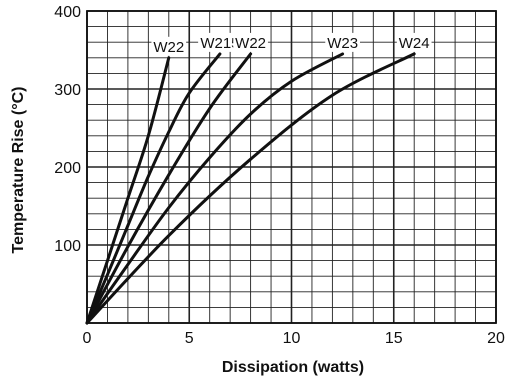 The width and height of the screenshot is (511, 379). I want to click on y-tick-label: 200, so click(67, 168).